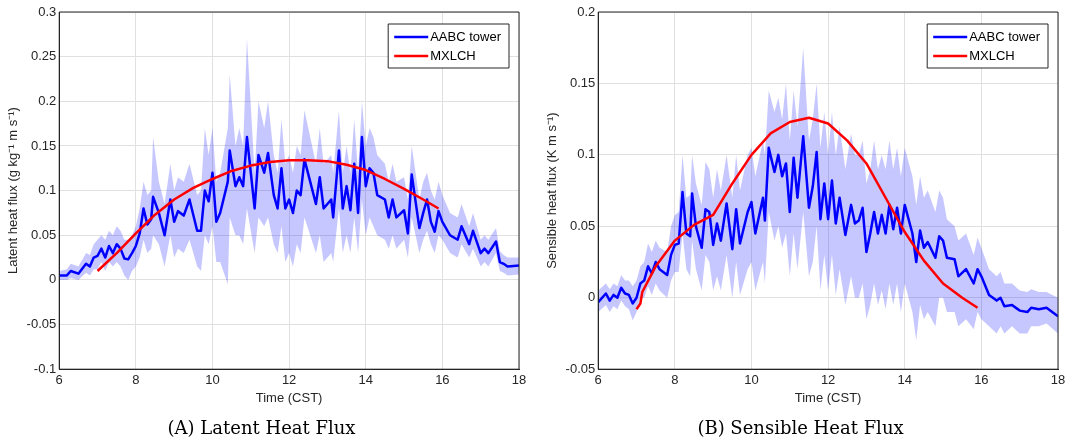 This screenshot has height=444, width=1078. What do you see at coordinates (43, 56) in the screenshot?
I see `y-tick-label: 0.25` at bounding box center [43, 56].